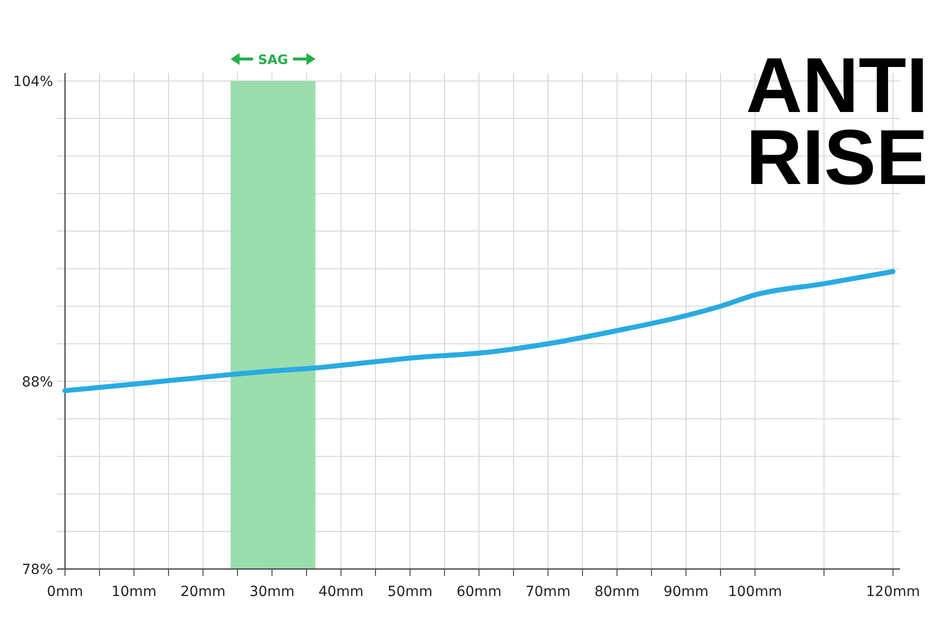 The height and width of the screenshot is (635, 940). I want to click on x-tick-label: 100mm, so click(755, 592).